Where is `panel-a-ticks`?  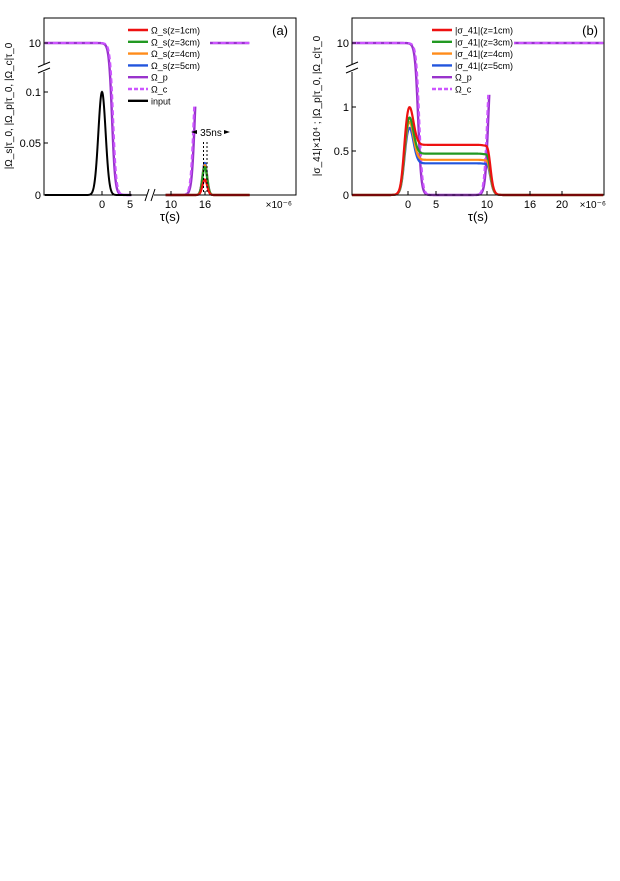
panel-a-ticks is located at coordinates (125, 118).